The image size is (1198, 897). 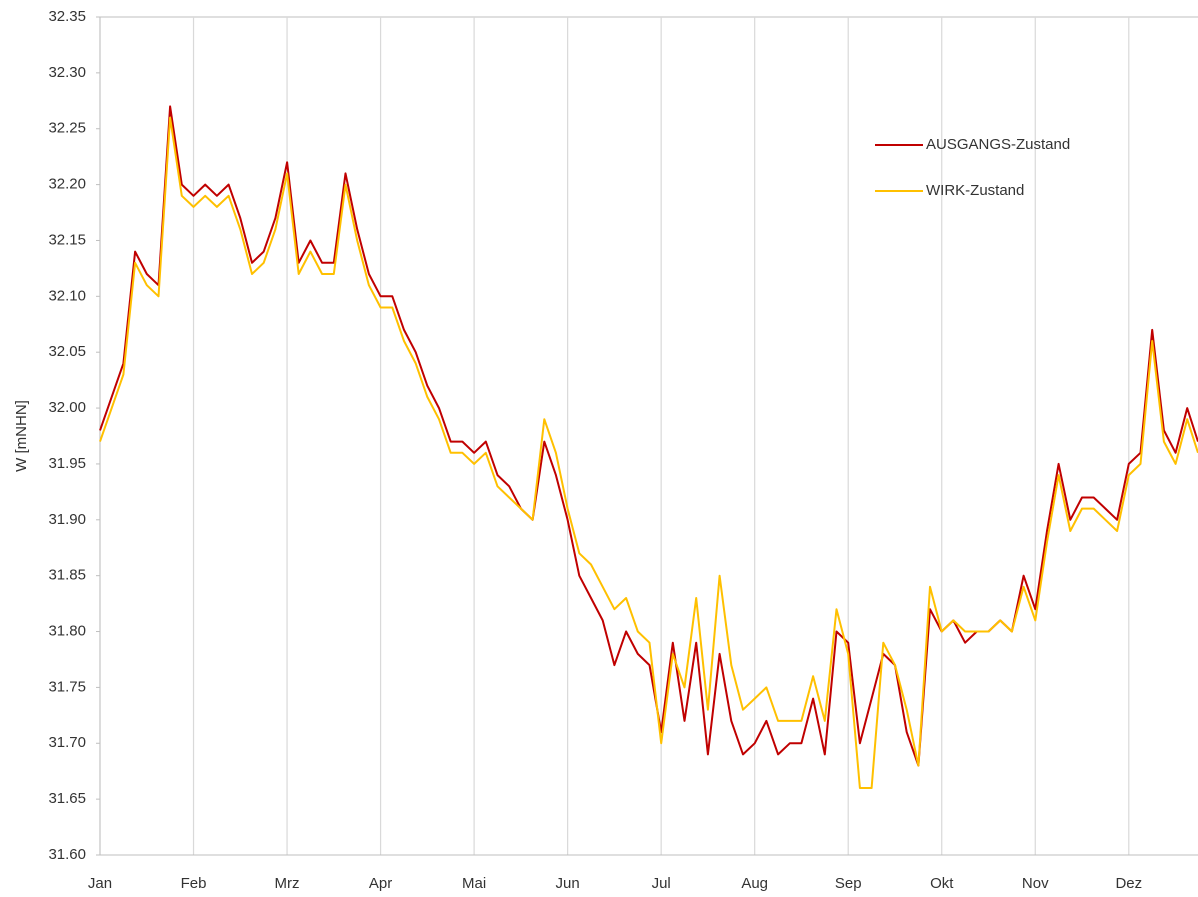 What do you see at coordinates (67, 239) in the screenshot?
I see `y-tick-label: 32.15` at bounding box center [67, 239].